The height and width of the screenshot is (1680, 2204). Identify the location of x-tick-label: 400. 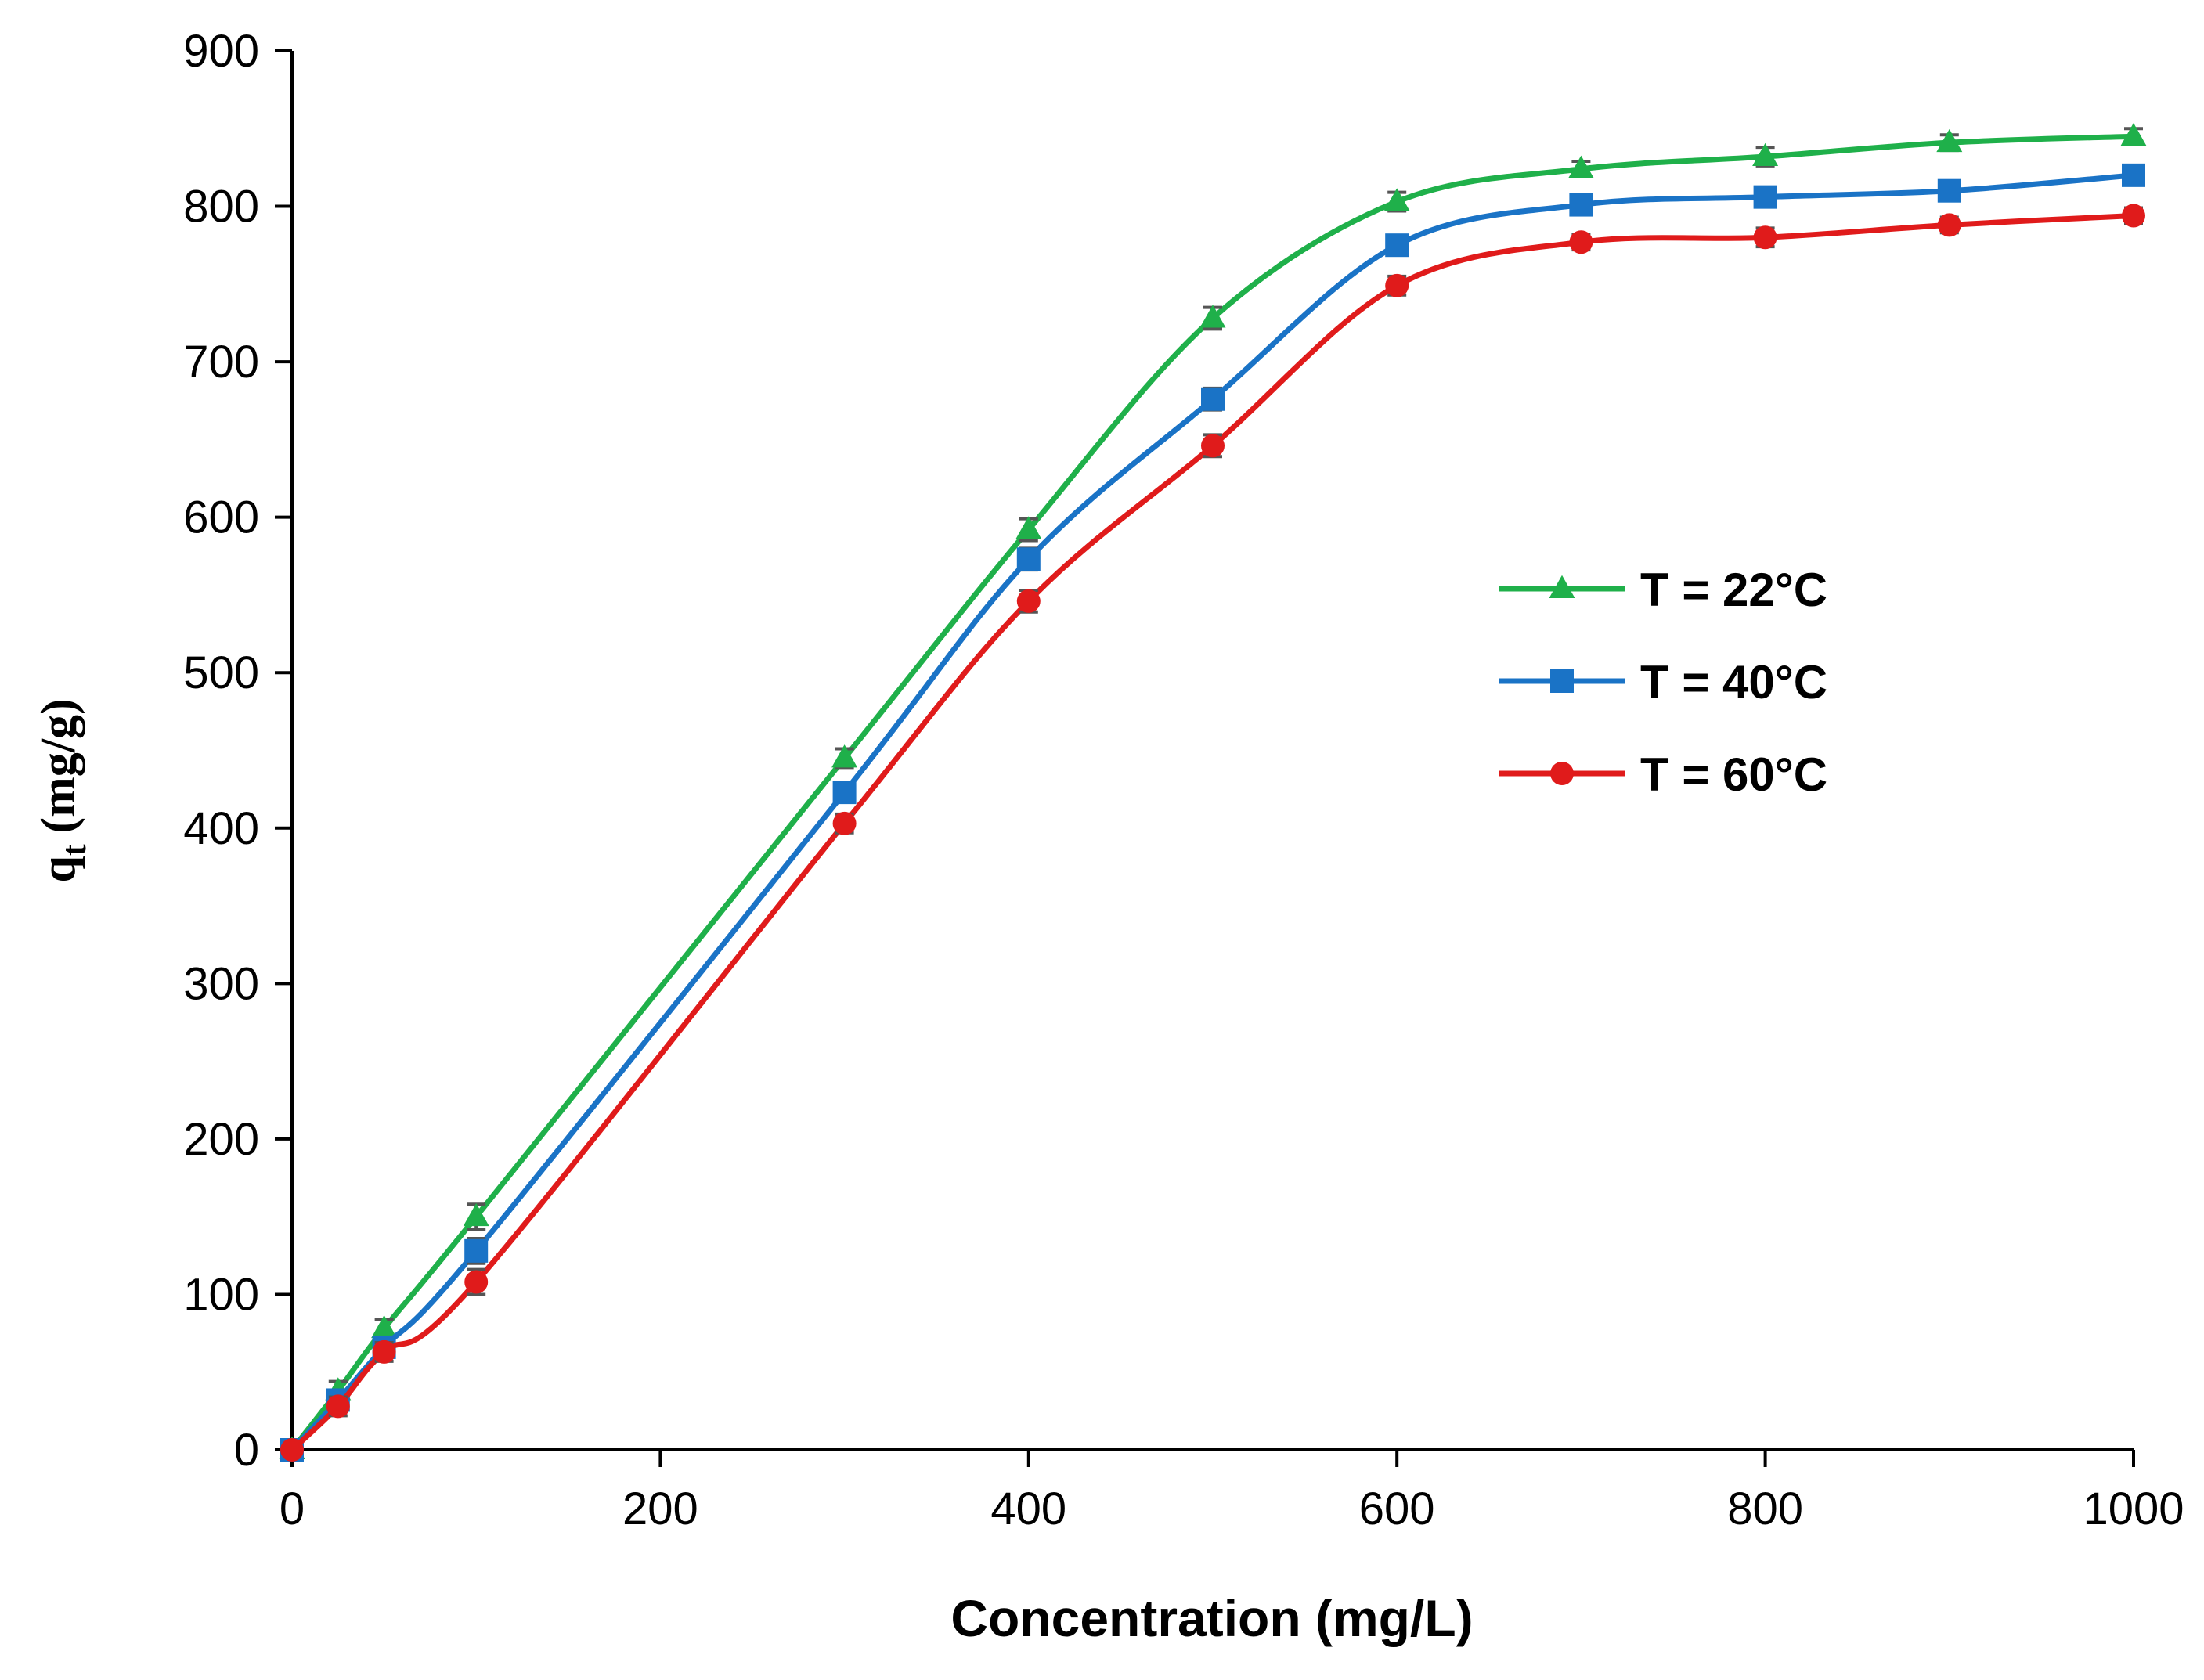
(1028, 1509).